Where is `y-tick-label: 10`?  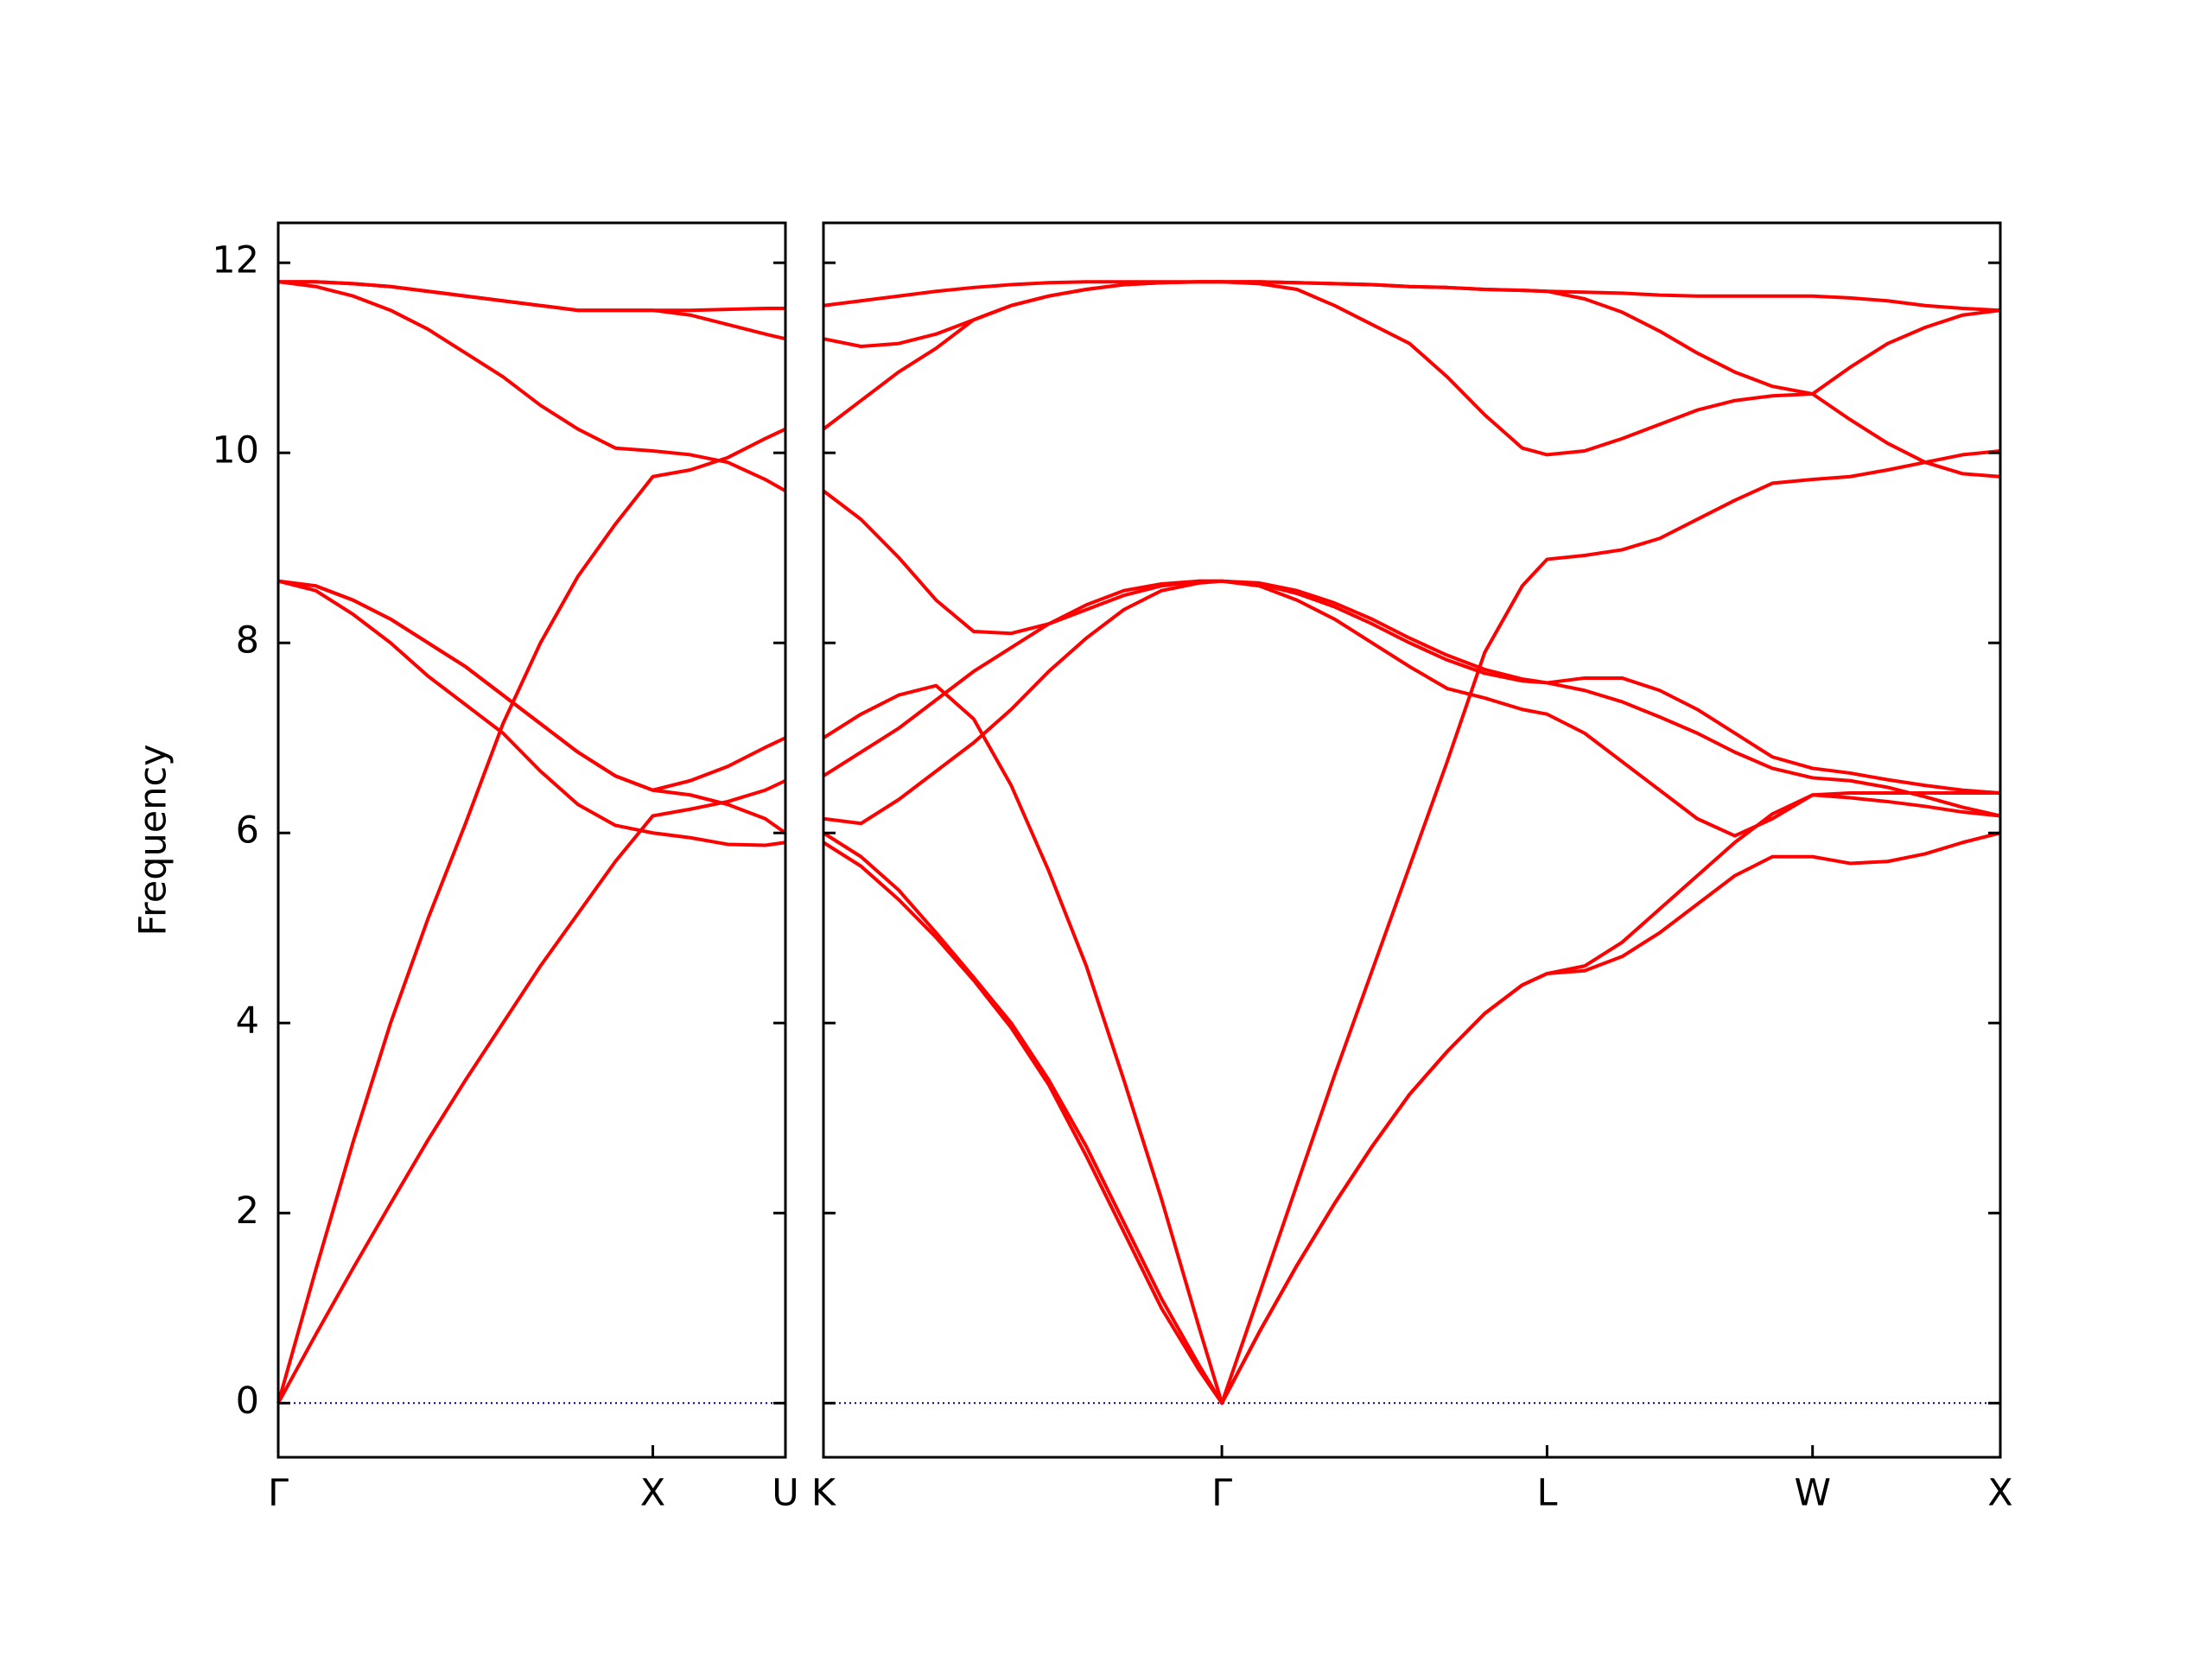 y-tick-label: 10 is located at coordinates (235, 451).